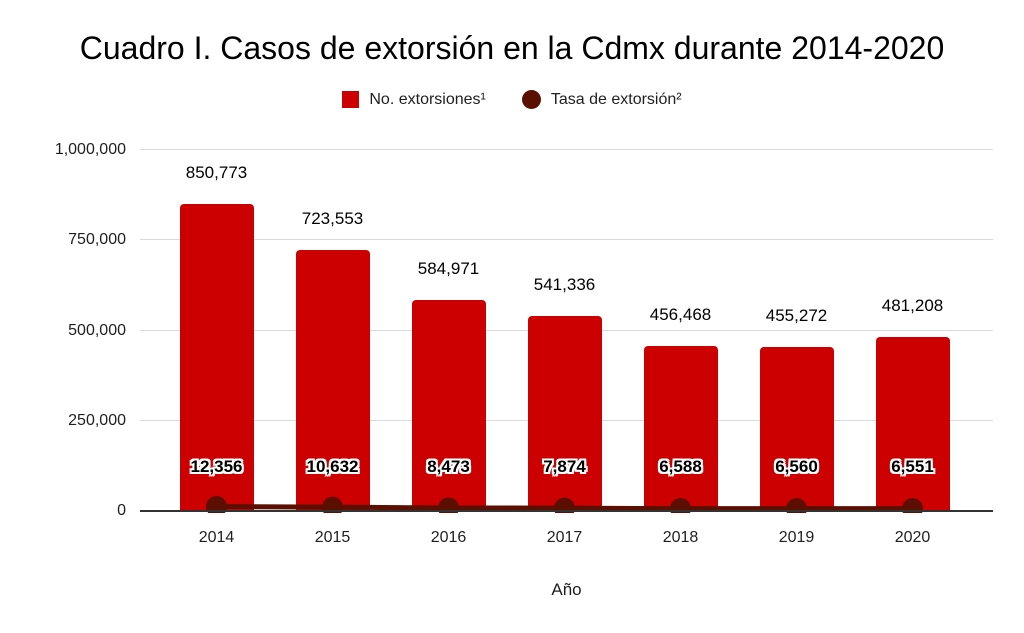  I want to click on y-axis-tick-label: 750,000, so click(97, 240).